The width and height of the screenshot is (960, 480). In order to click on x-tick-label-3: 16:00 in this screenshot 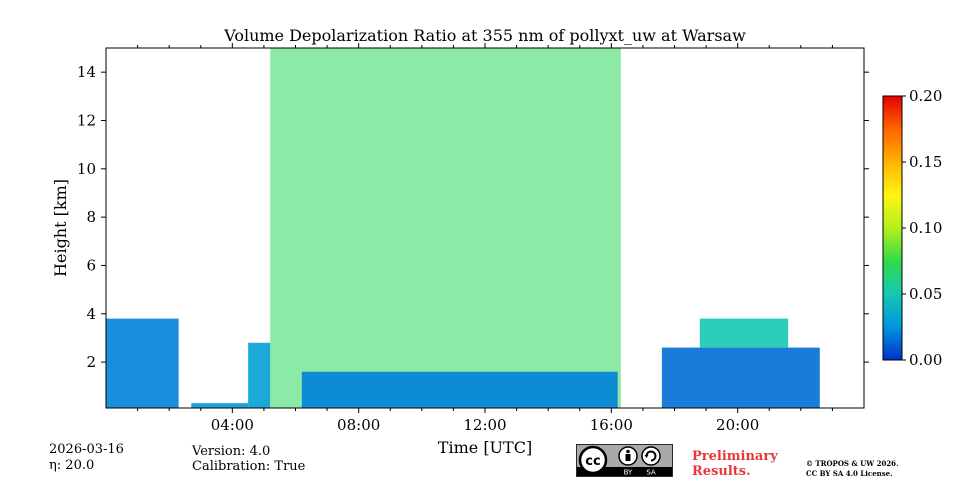, I will do `click(611, 425)`.